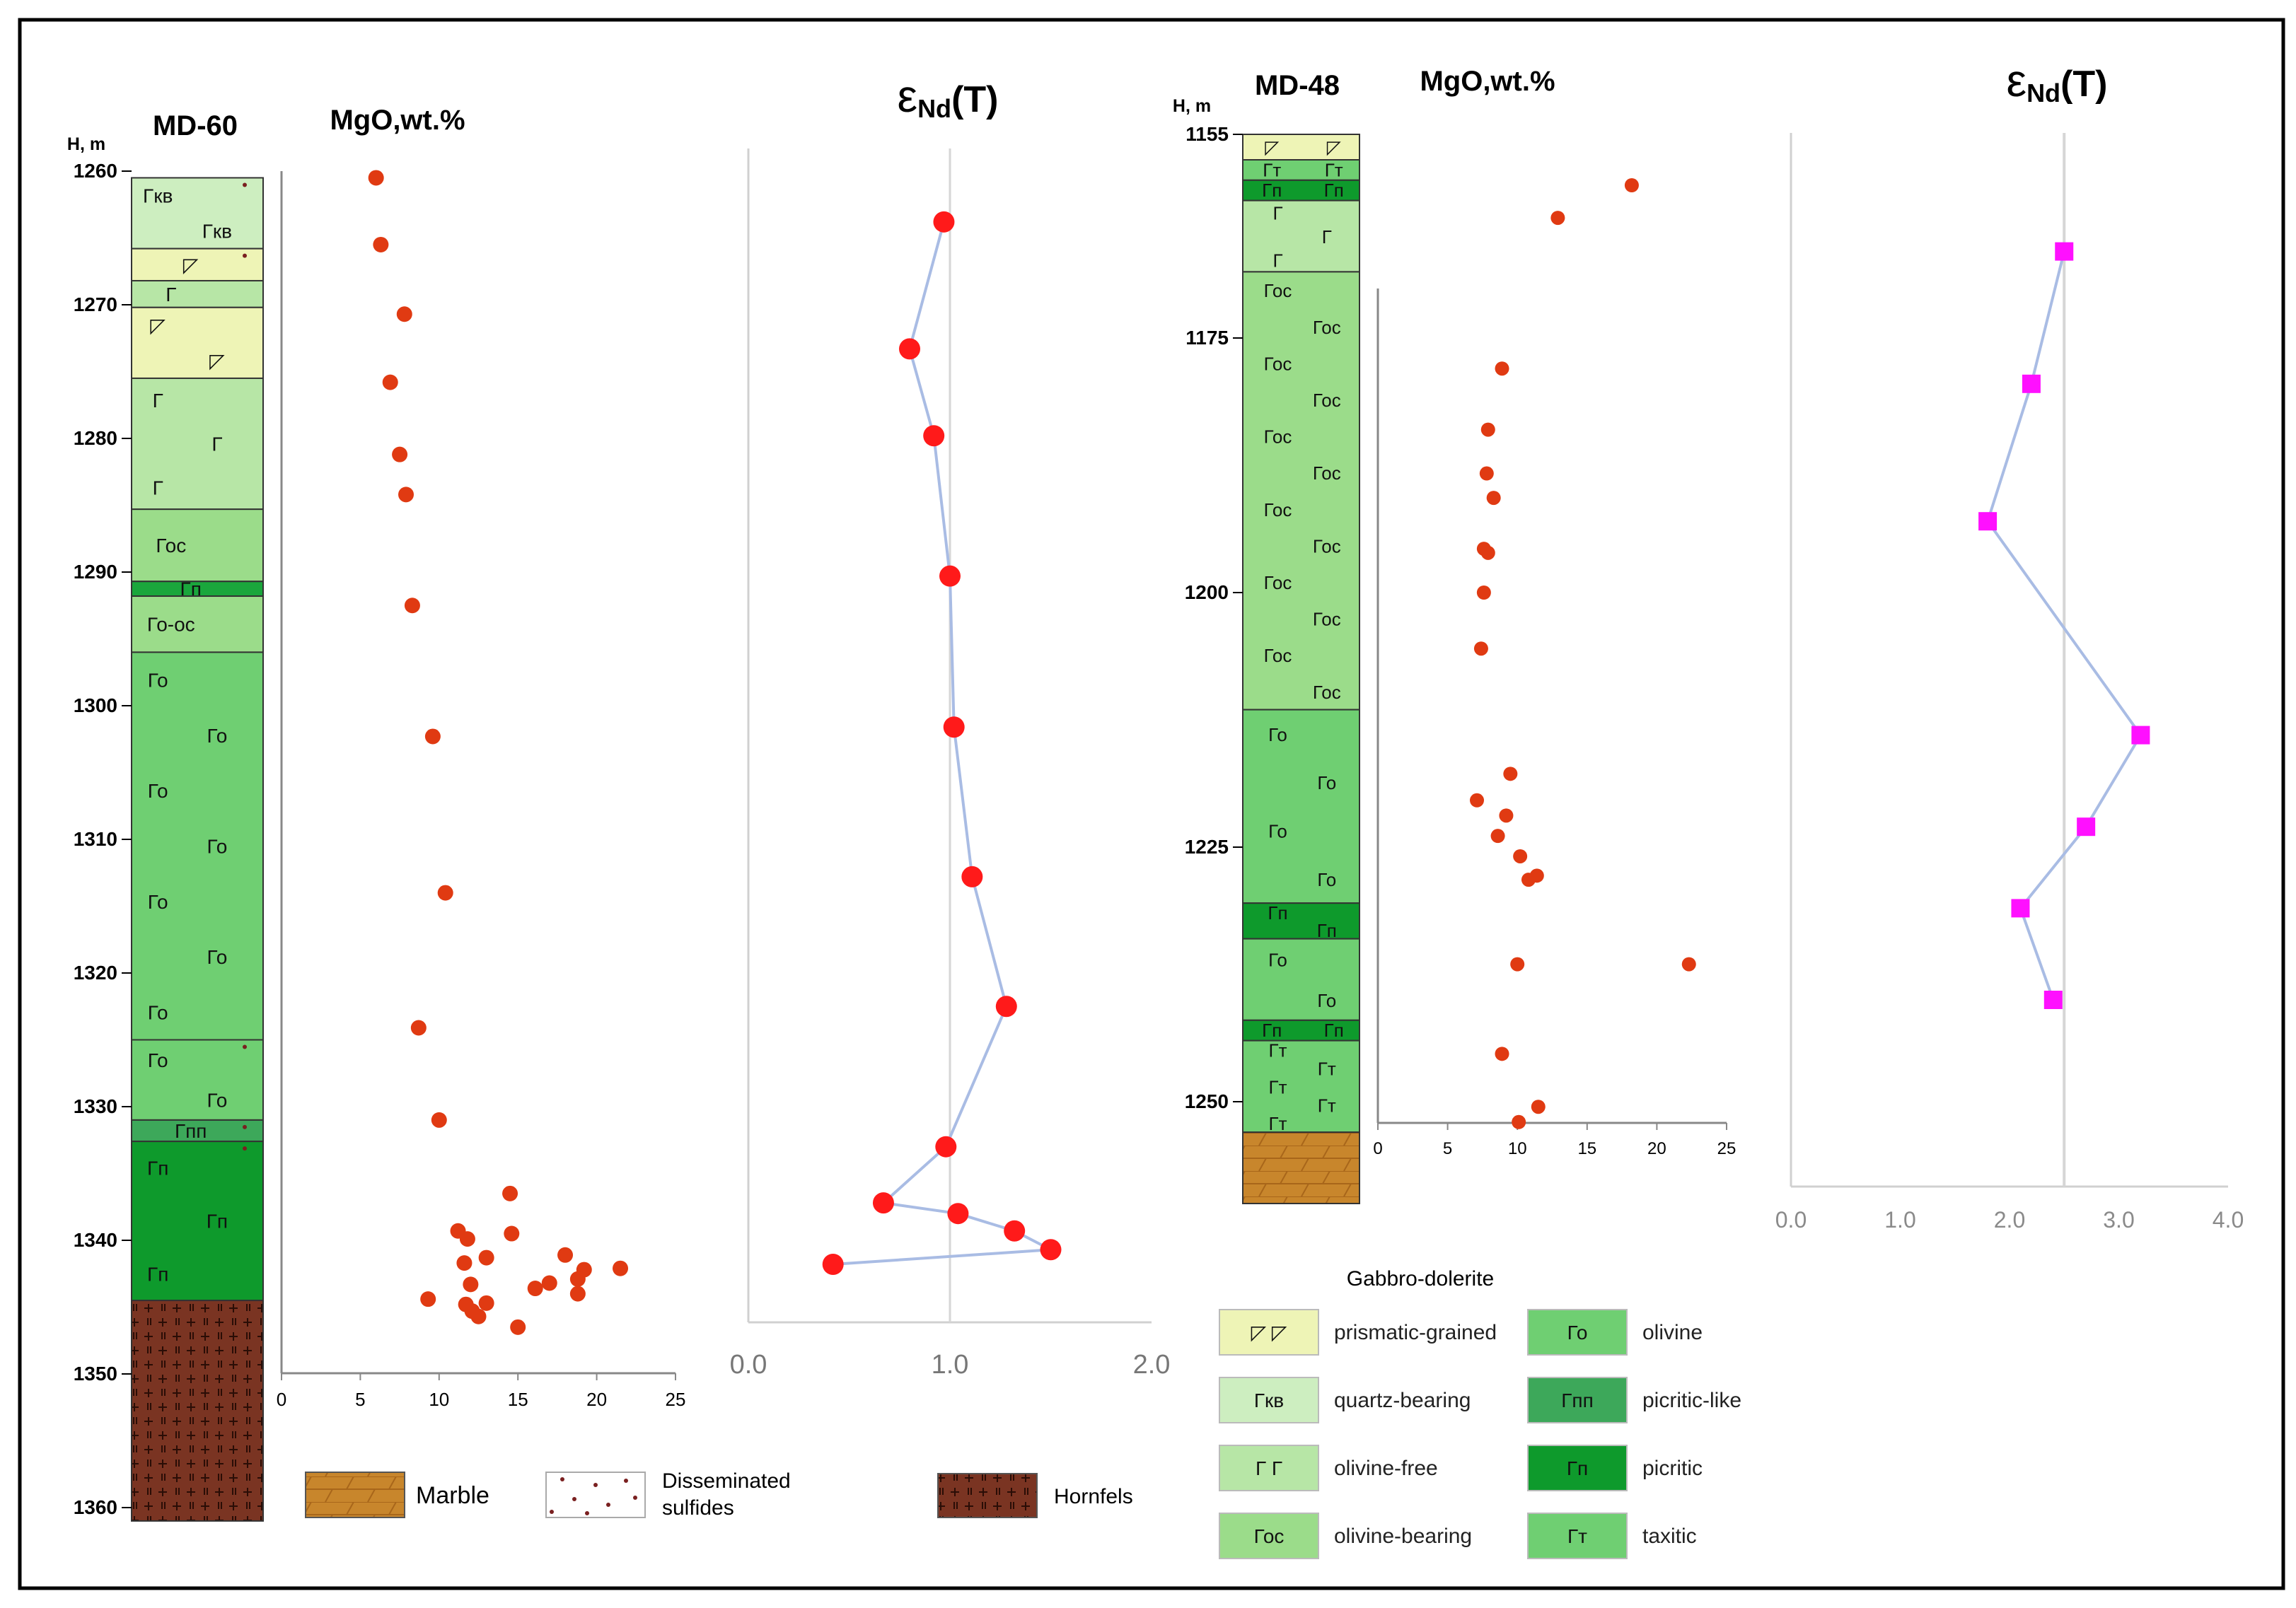  Describe the element at coordinates (96, 304) in the screenshot. I see `md60-depth-label: 1270` at that location.